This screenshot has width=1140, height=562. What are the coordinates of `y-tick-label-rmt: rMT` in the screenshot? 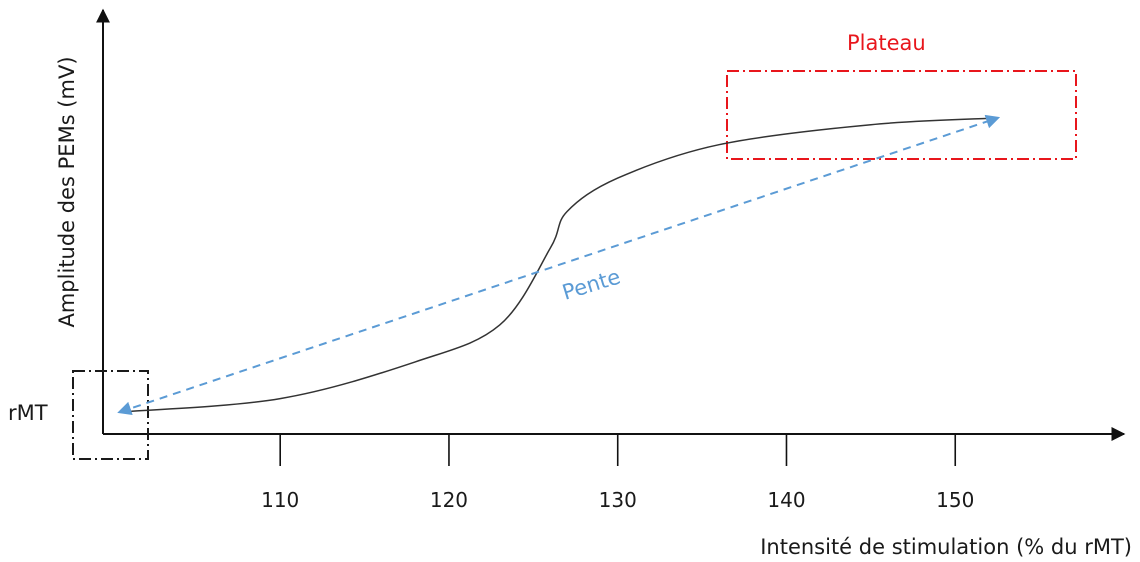 It's located at (28, 413).